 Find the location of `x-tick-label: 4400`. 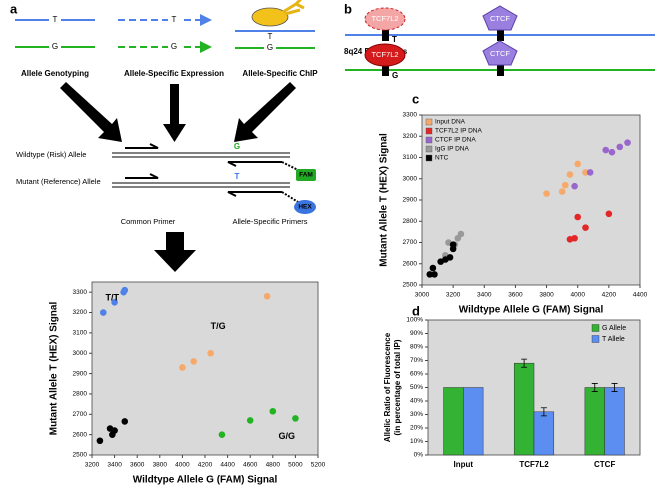

x-tick-label: 4400 is located at coordinates (640, 295).